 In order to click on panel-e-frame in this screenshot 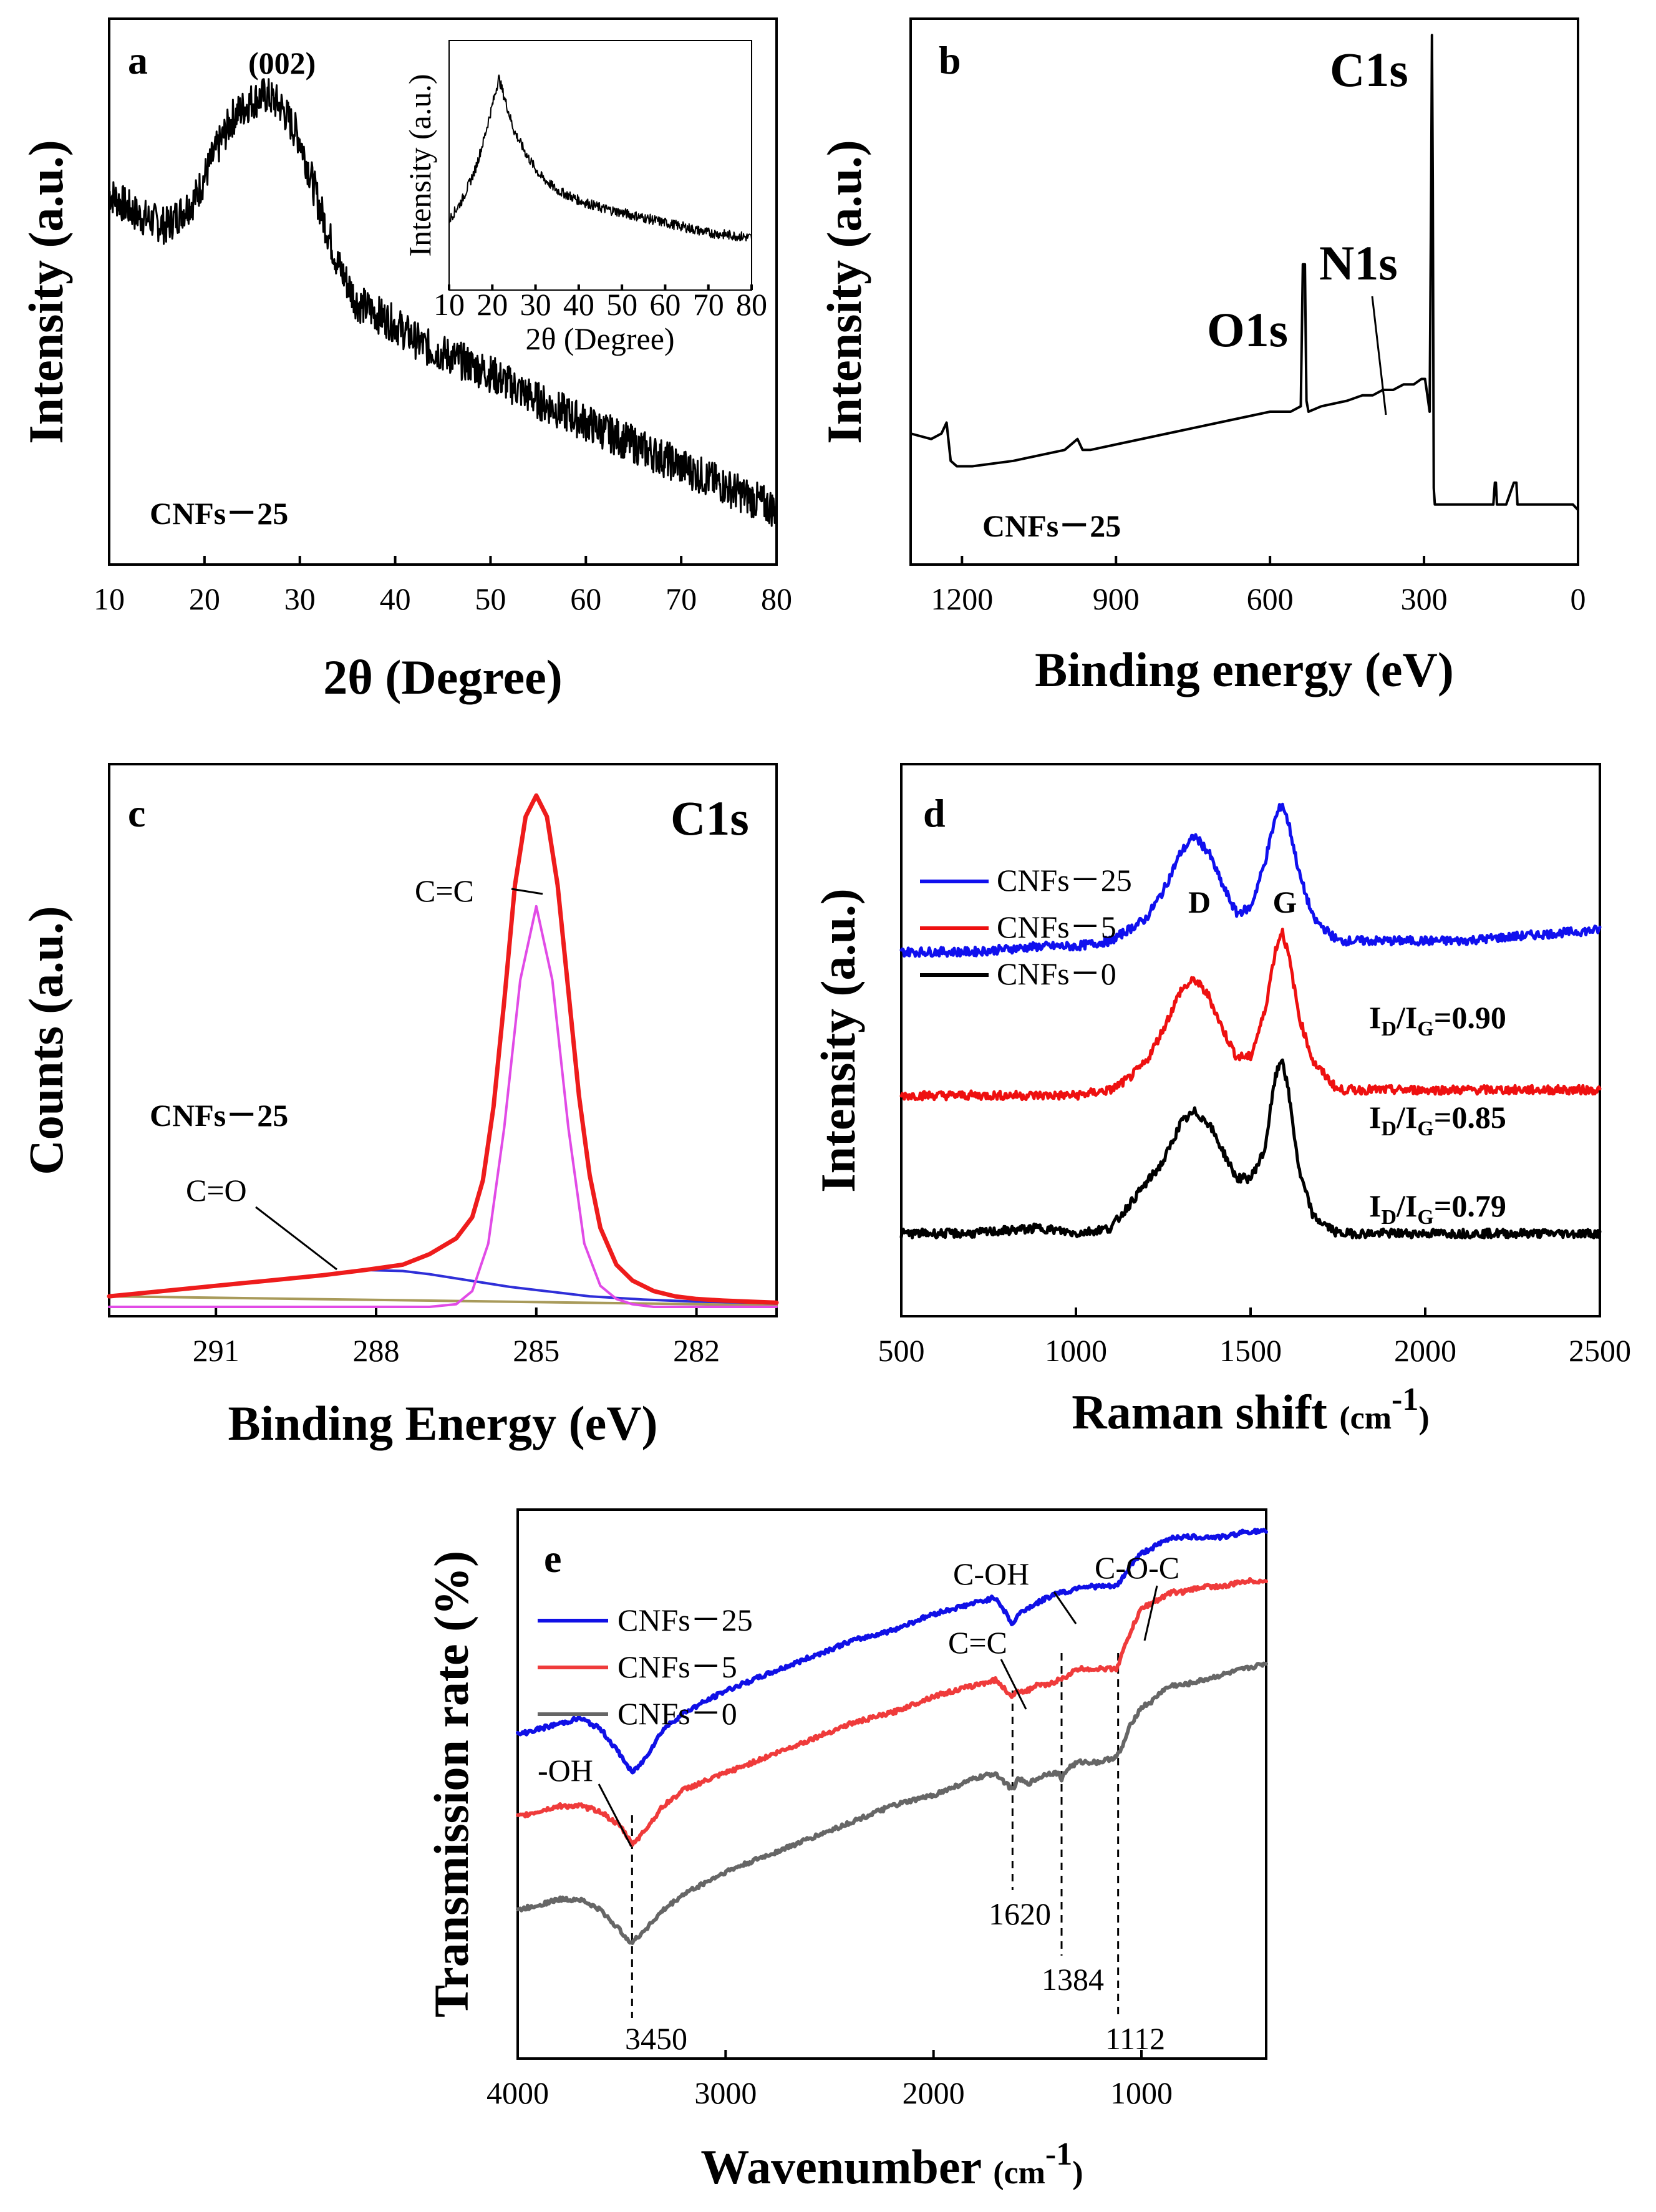, I will do `click(891, 1784)`.